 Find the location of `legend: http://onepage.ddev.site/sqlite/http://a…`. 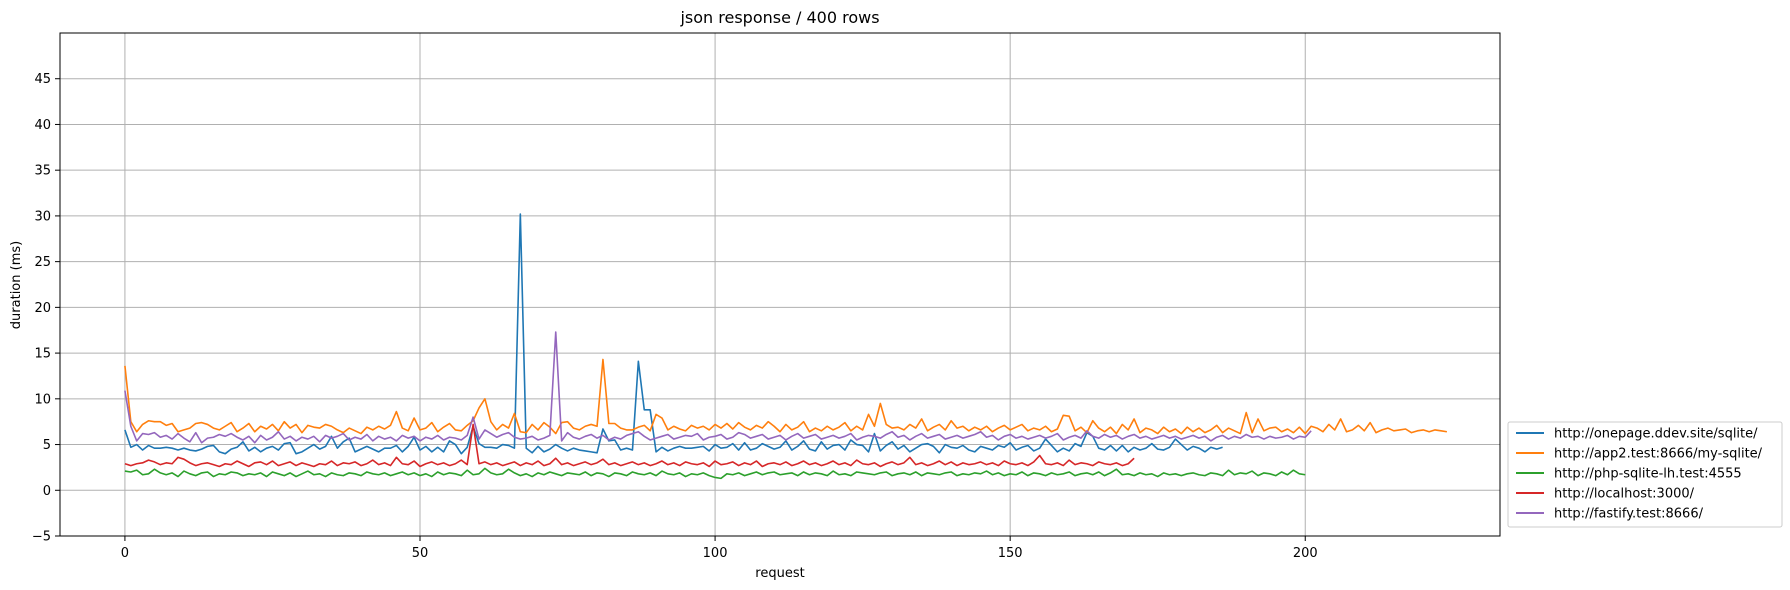

legend: http://onepage.ddev.site/sqlite/http://a… is located at coordinates (1645, 474).